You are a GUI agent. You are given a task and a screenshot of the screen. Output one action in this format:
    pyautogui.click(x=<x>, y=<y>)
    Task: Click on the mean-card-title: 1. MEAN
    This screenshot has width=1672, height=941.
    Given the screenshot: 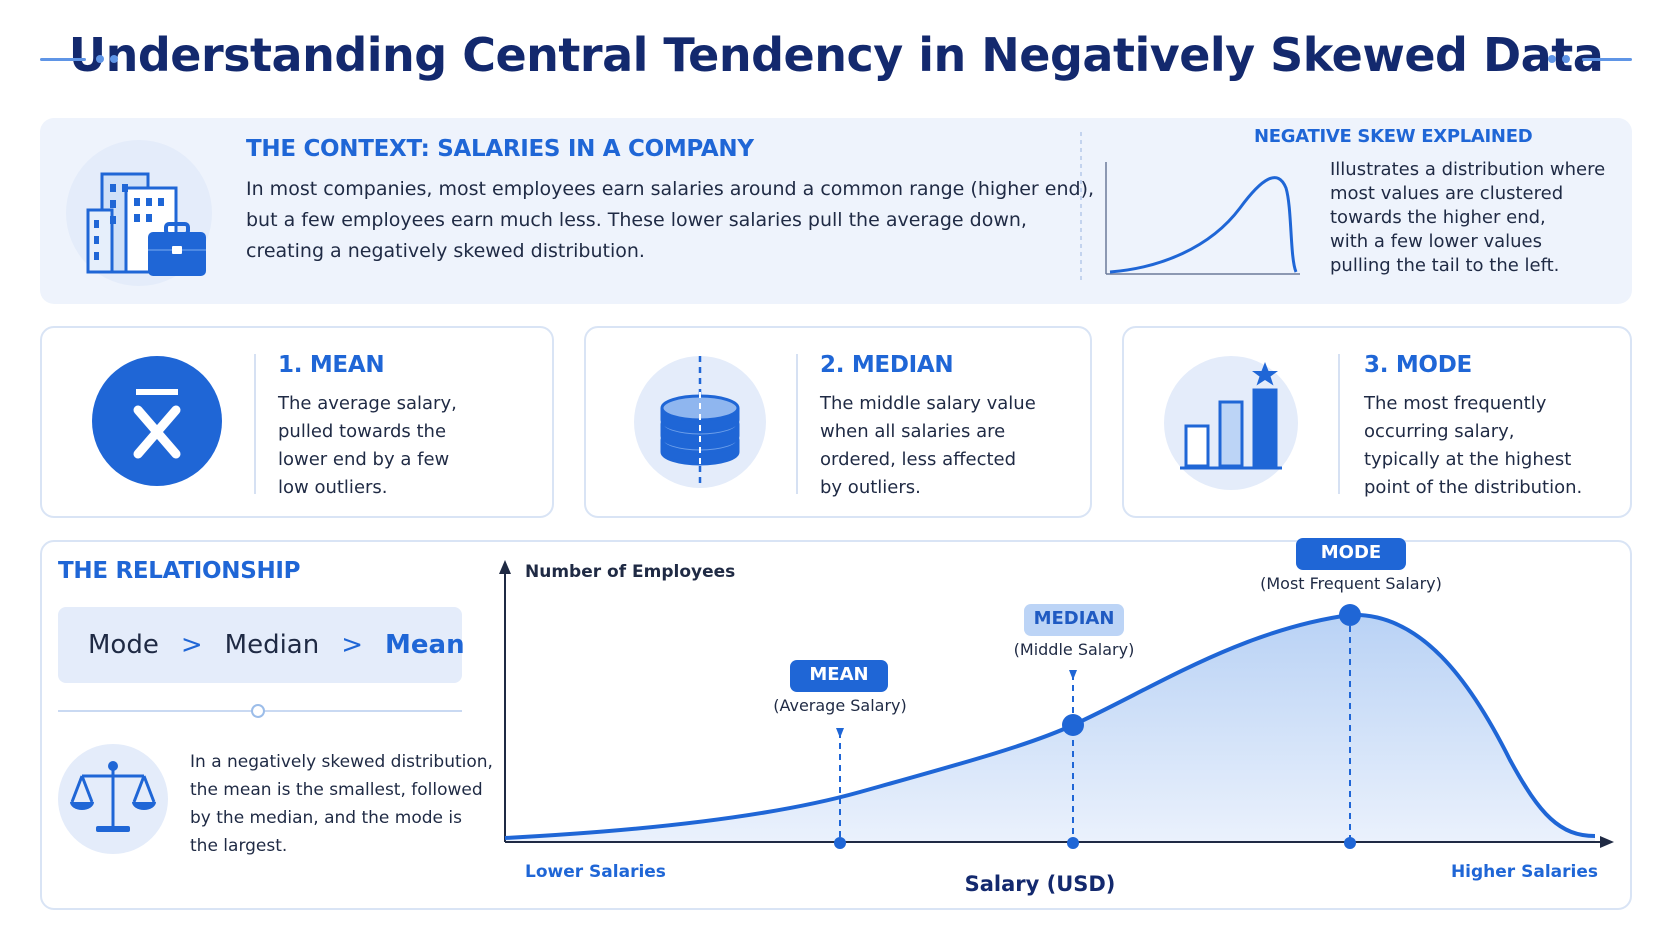 What is the action you would take?
    pyautogui.click(x=331, y=365)
    